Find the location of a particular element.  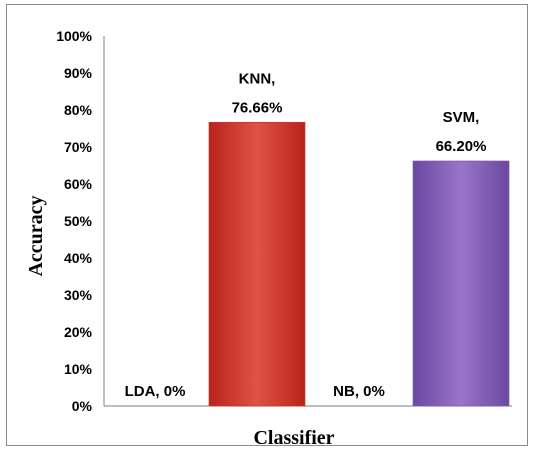

y-tick-label: 90% is located at coordinates (78, 73).